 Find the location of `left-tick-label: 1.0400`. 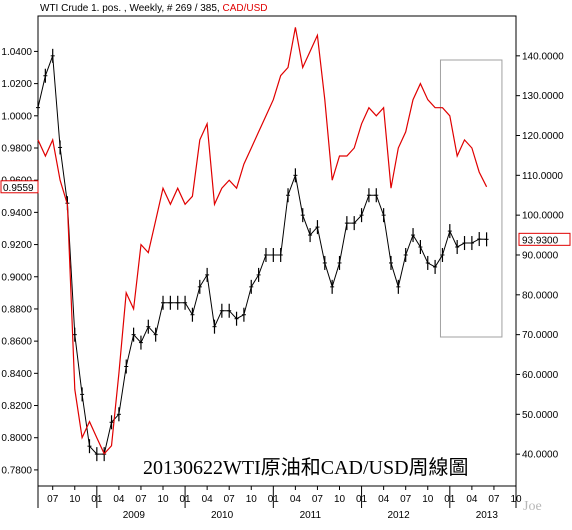

left-tick-label: 1.0400 is located at coordinates (16, 52).